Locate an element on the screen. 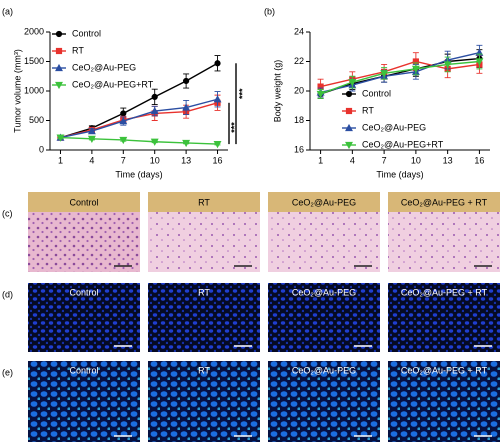  panel-label: (e) is located at coordinates (7, 372).